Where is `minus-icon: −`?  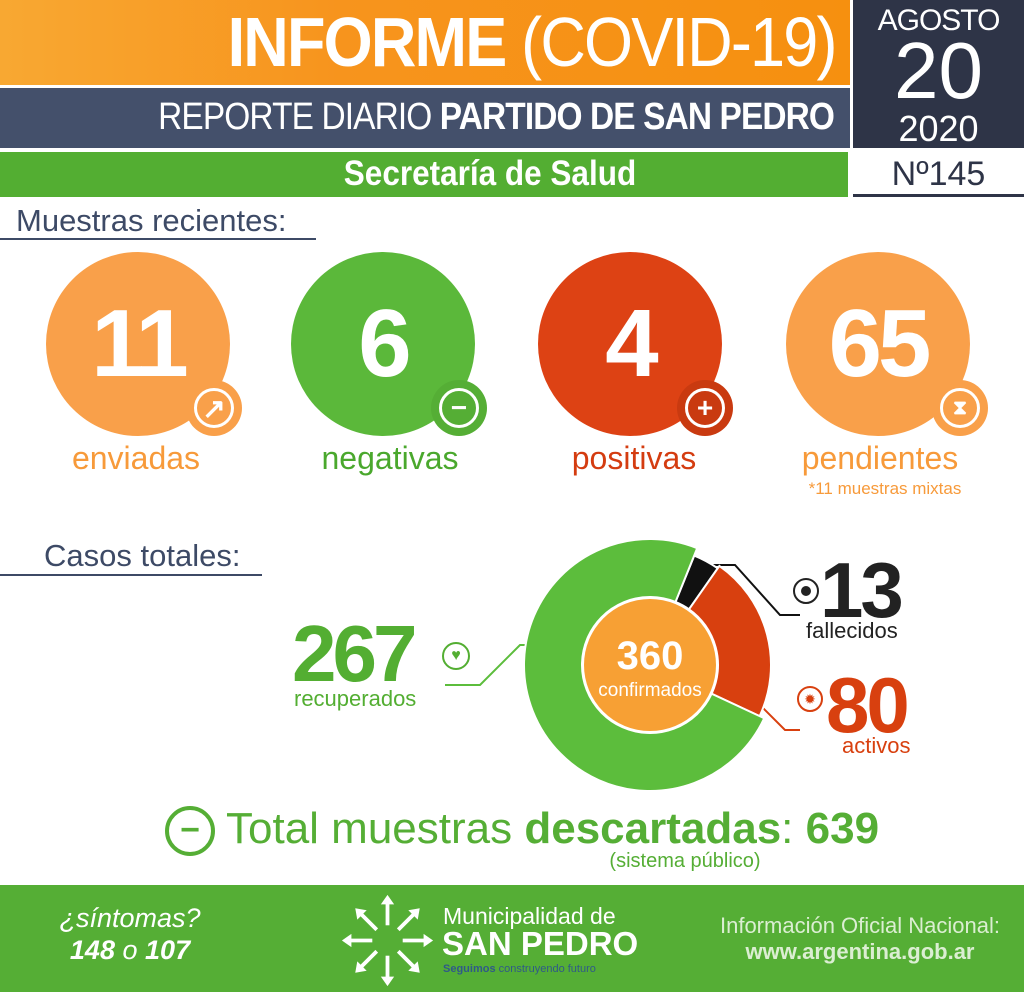
minus-icon: − is located at coordinates (459, 408).